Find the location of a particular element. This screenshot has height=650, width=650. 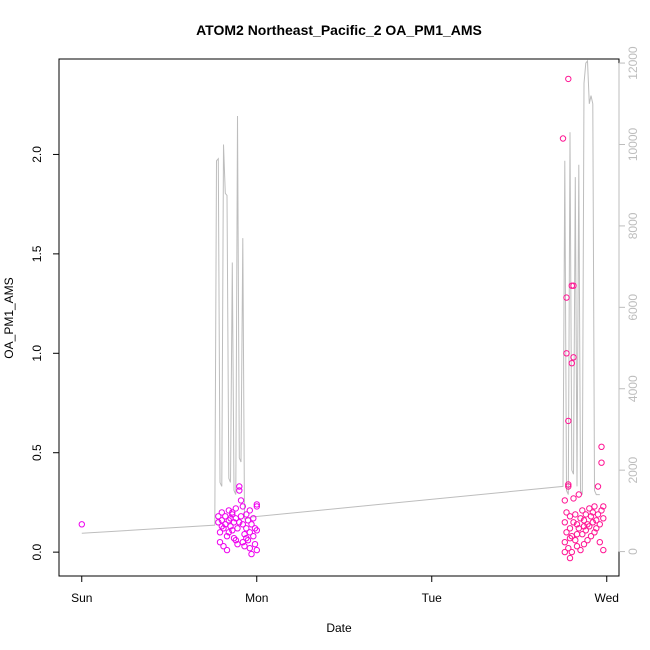

x-tick-label: Wed is located at coordinates (607, 598).